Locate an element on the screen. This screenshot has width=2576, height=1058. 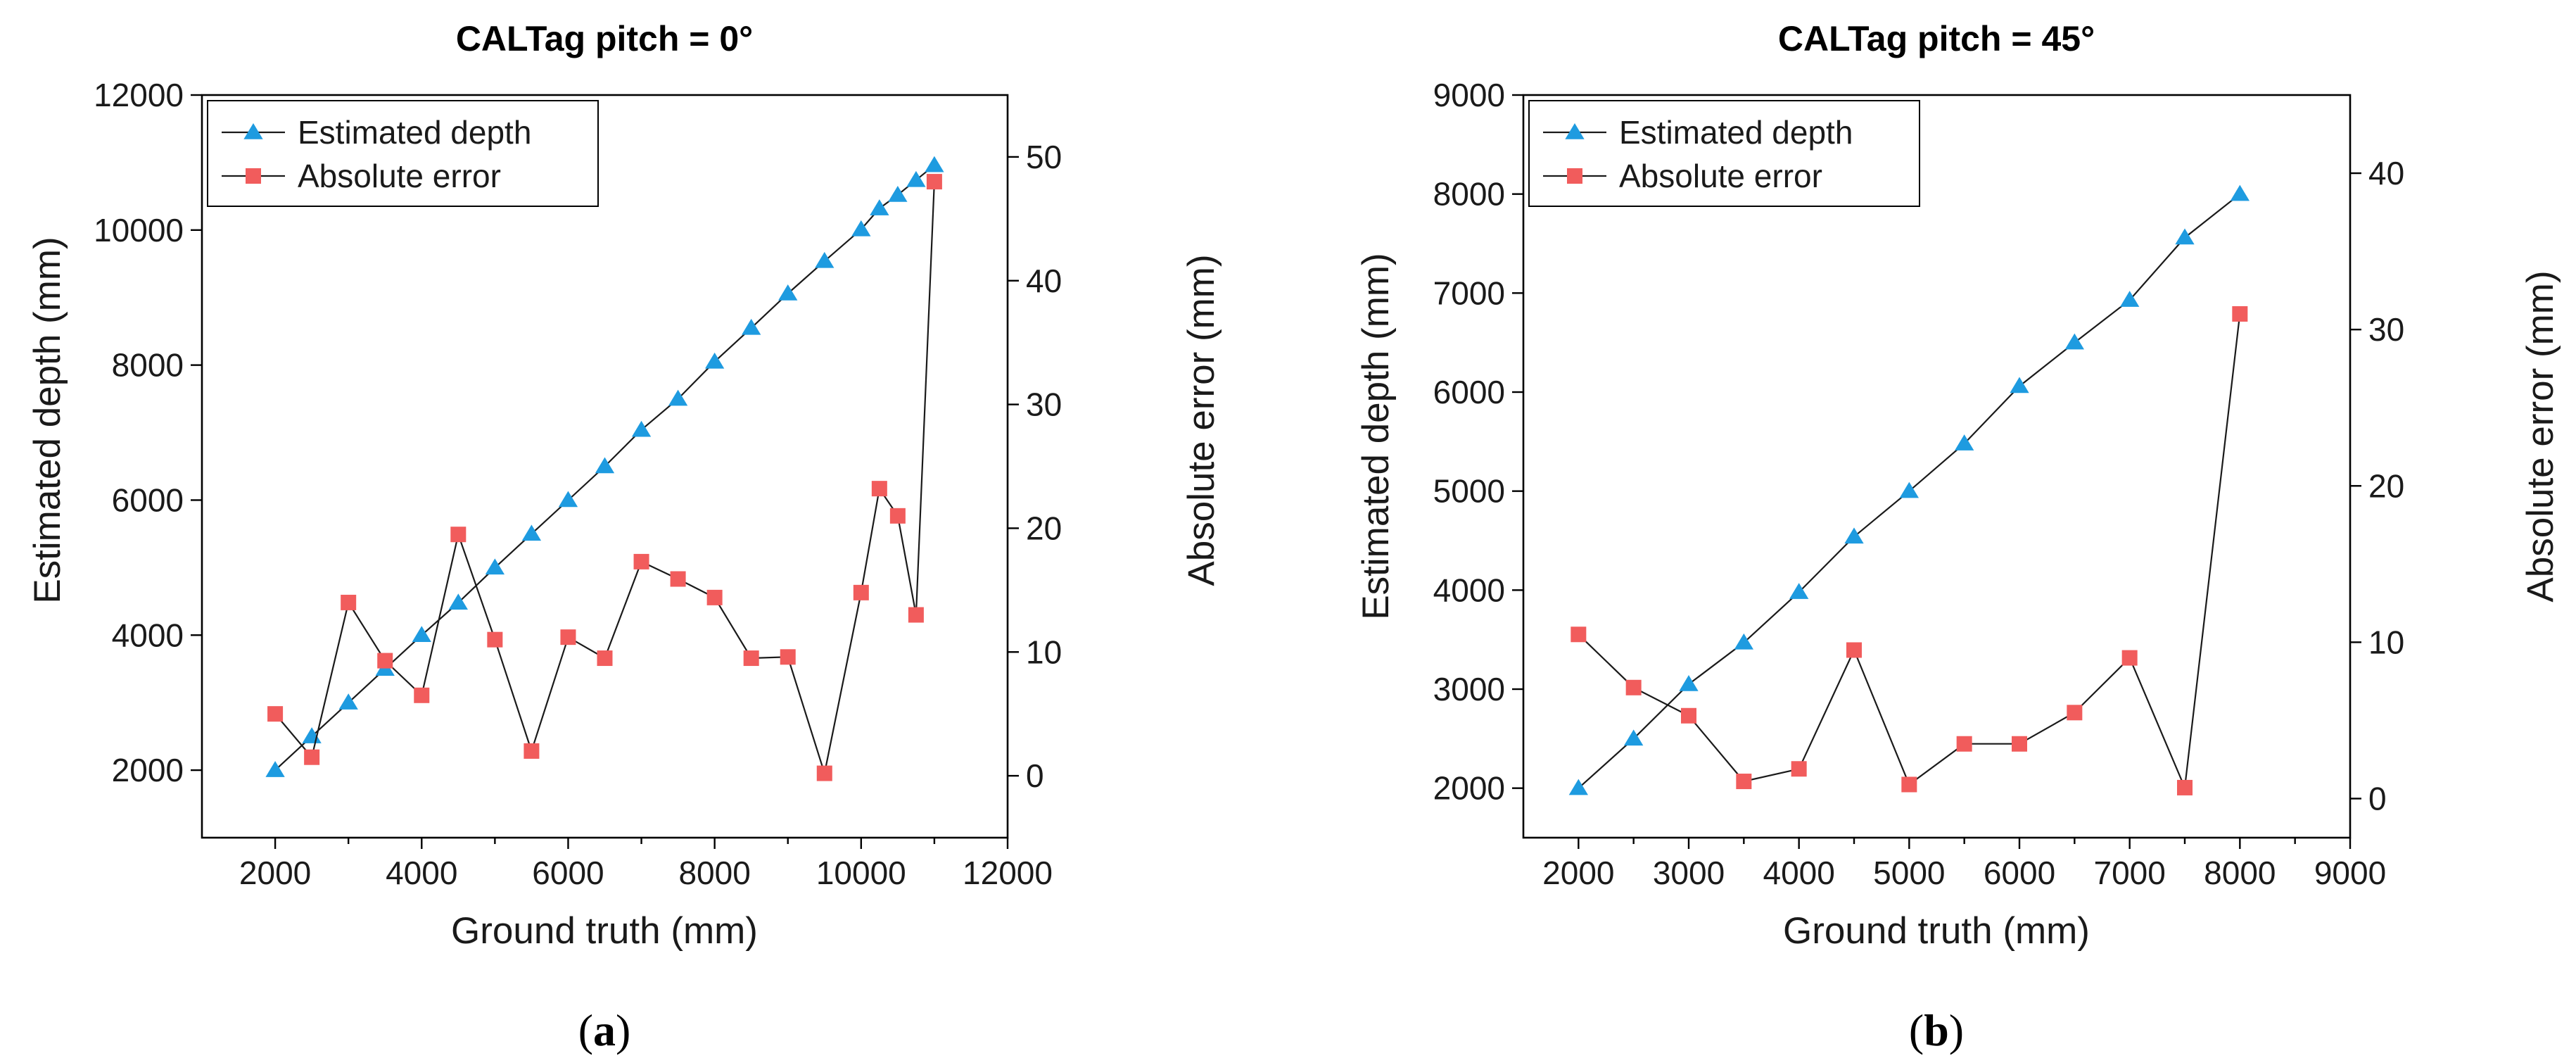
caption-b: (b) is located at coordinates (1936, 1030).